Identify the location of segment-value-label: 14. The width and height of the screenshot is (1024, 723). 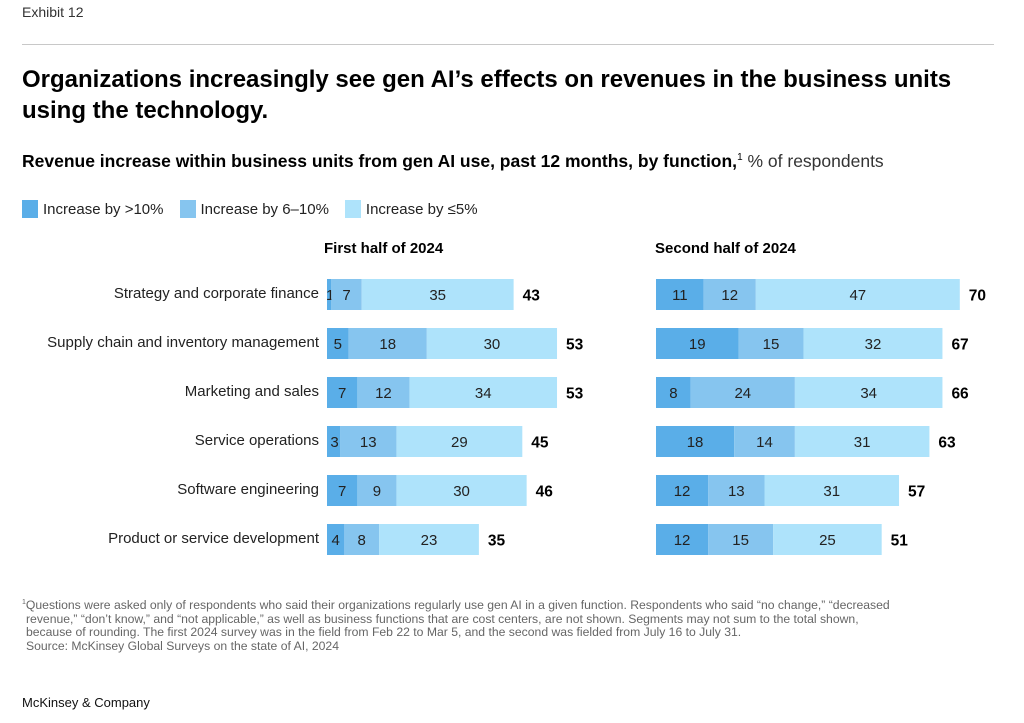
(764, 442).